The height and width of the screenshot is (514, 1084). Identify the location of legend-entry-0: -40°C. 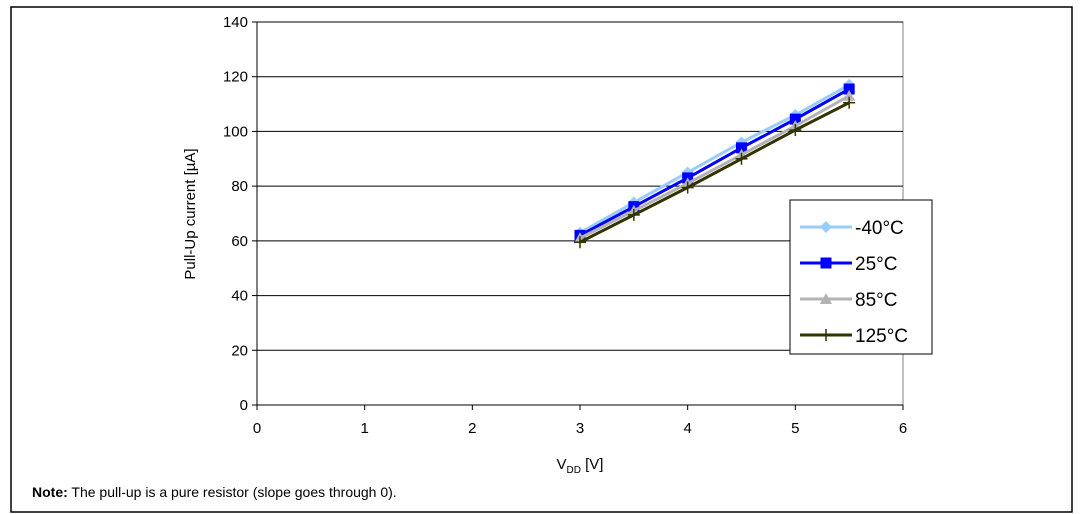
(852, 228).